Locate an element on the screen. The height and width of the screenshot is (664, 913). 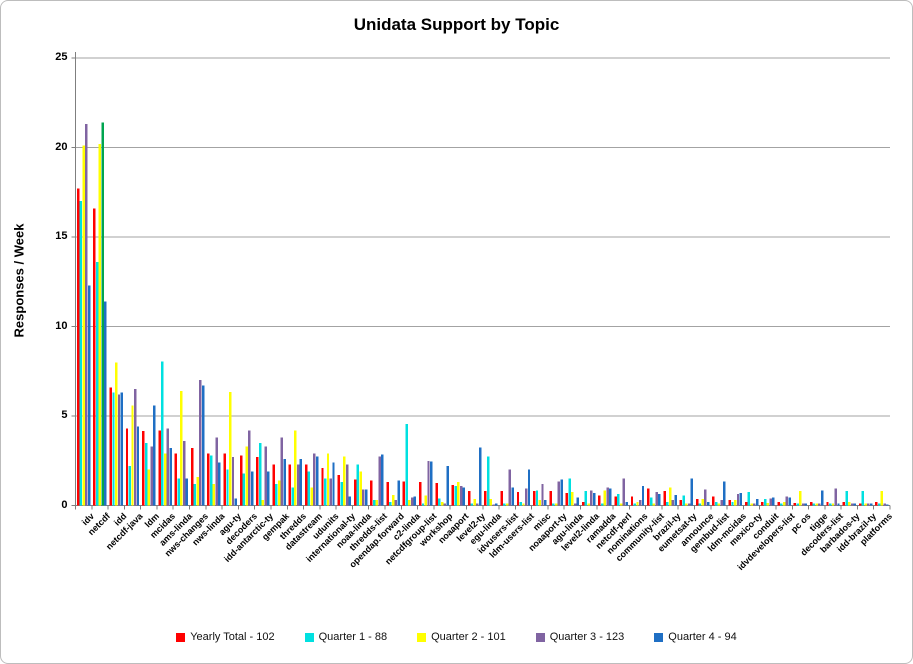
yearly-total-swatch-icon is located at coordinates (181, 637).